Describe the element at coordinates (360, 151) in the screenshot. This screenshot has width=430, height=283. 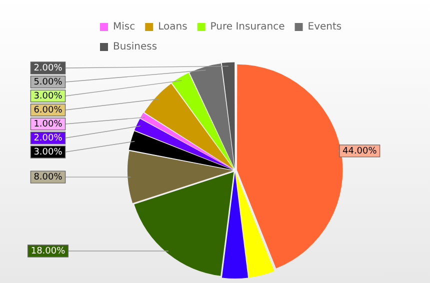
I see `data-label: 44.00%` at that location.